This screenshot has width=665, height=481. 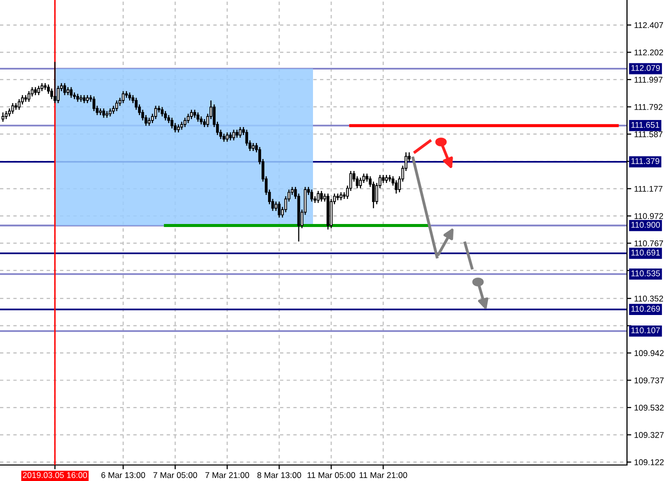 I want to click on y-tick-label: 109.942, so click(x=649, y=353).